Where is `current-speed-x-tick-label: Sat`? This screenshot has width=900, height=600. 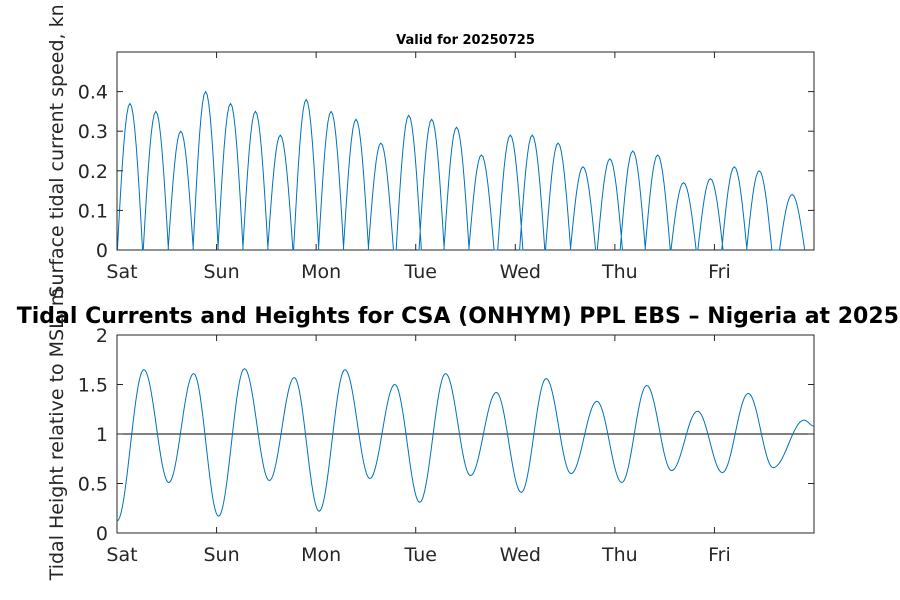 current-speed-x-tick-label: Sat is located at coordinates (121, 272).